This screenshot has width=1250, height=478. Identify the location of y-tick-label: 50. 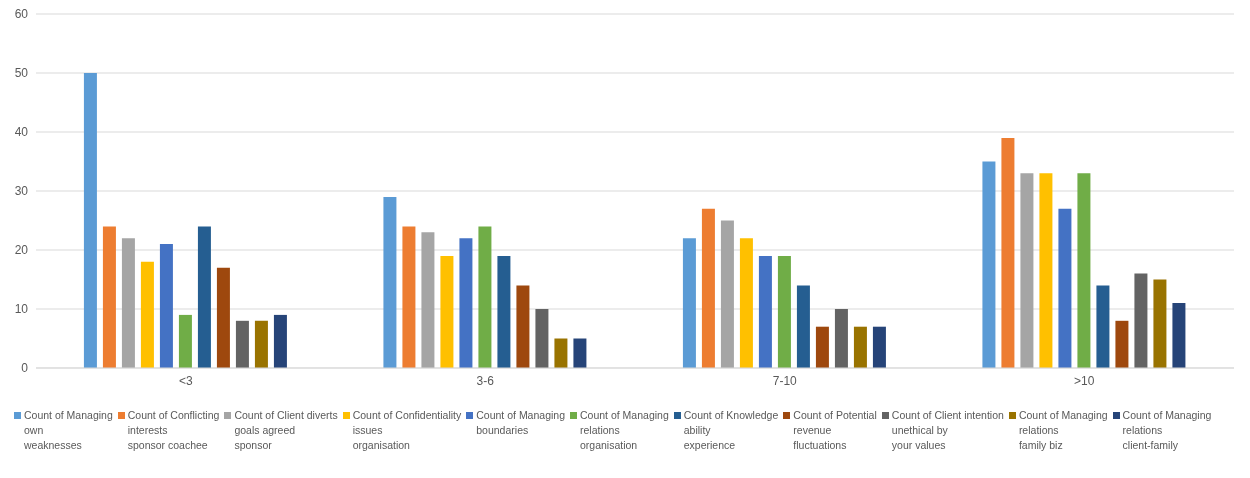
(21, 73).